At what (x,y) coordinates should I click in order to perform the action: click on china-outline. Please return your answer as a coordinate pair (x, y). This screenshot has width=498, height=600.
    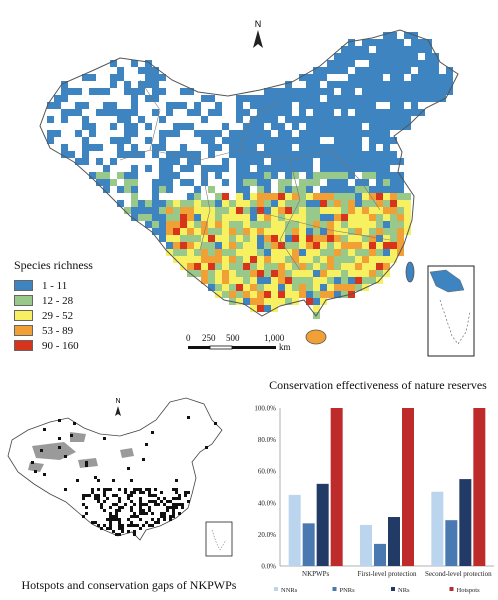
    Looking at the image, I should click on (115, 469).